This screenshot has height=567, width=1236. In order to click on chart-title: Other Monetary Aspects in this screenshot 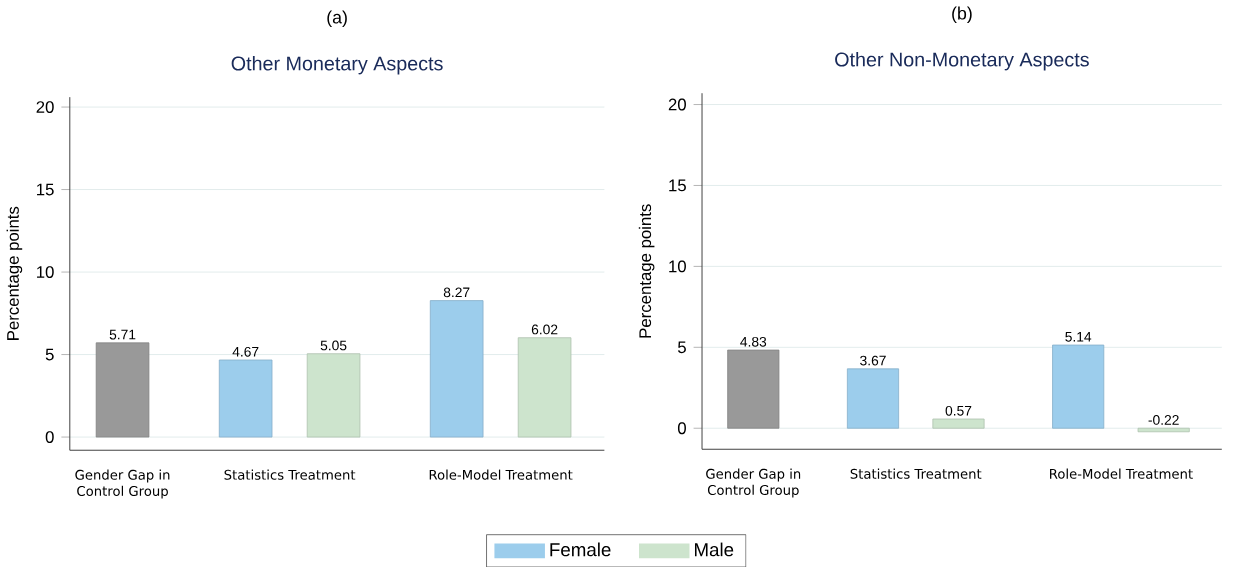, I will do `click(337, 65)`.